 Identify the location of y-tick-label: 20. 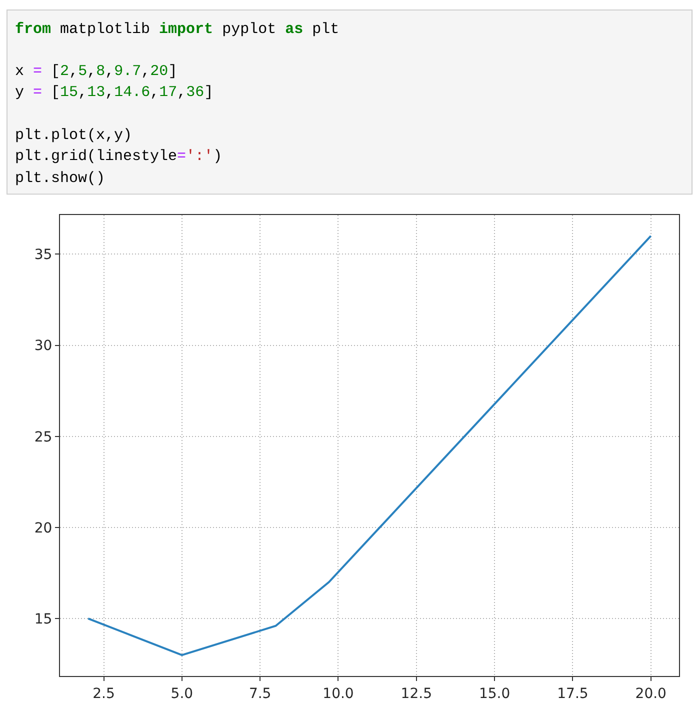
(43, 528).